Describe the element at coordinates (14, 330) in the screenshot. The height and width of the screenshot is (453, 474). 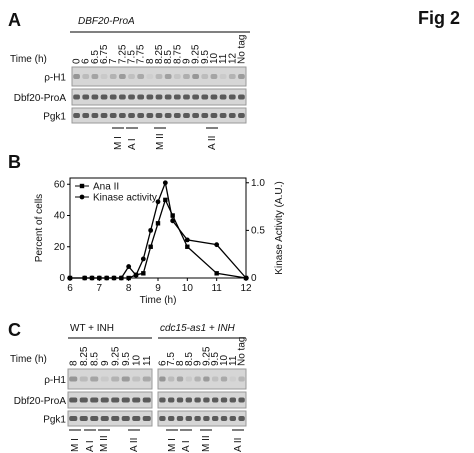
I see `panel-label: C` at that location.